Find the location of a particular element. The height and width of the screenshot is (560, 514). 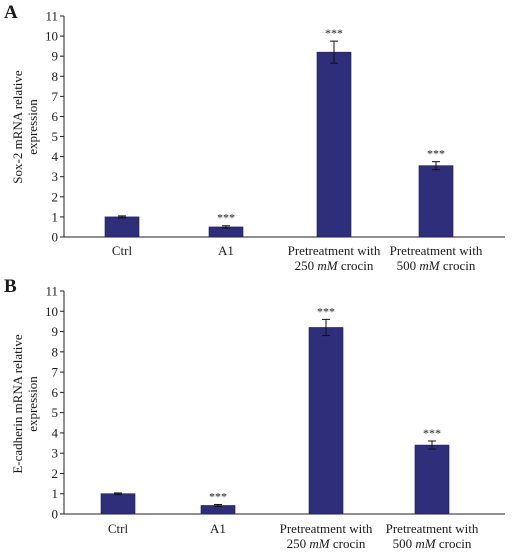

panel-label: B is located at coordinates (10, 286).